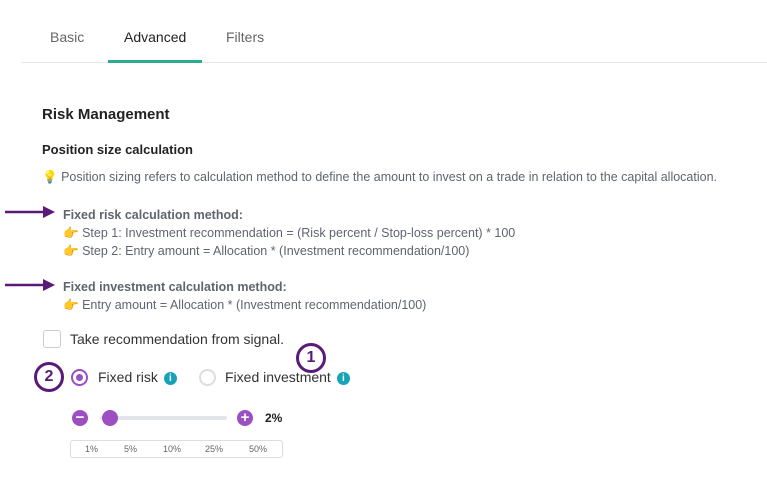  I want to click on preset-1: 1%, so click(92, 449).